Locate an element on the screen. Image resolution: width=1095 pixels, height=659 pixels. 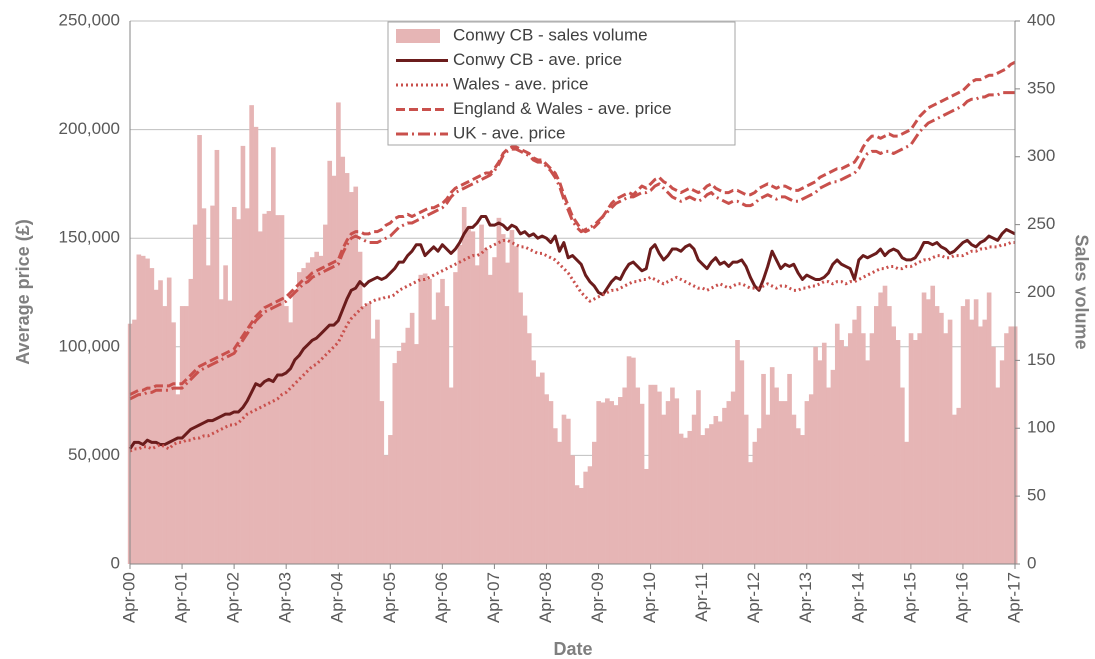
x-tick-label: Apr-01 is located at coordinates (181, 597).